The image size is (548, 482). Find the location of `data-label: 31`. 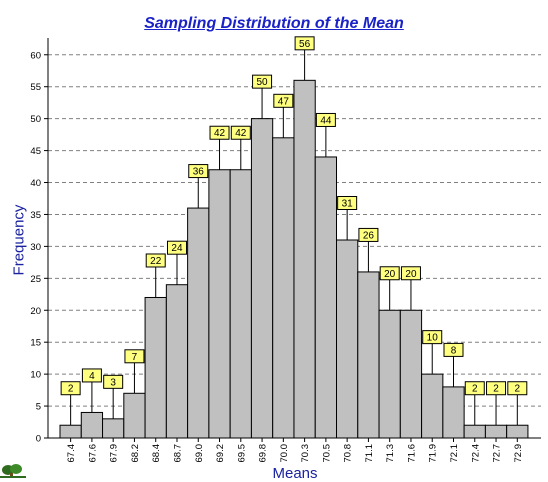

data-label: 31 is located at coordinates (348, 204).